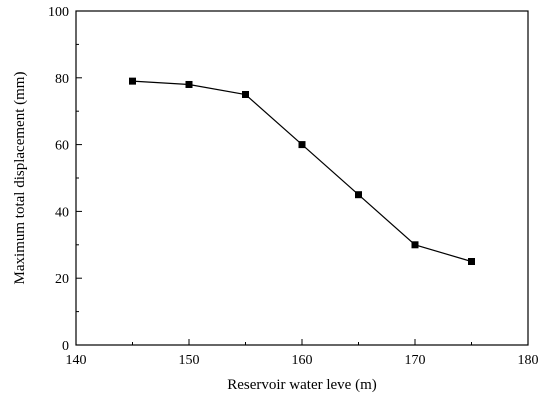 The width and height of the screenshot is (550, 405). I want to click on y-tick-label: 100, so click(58, 12).